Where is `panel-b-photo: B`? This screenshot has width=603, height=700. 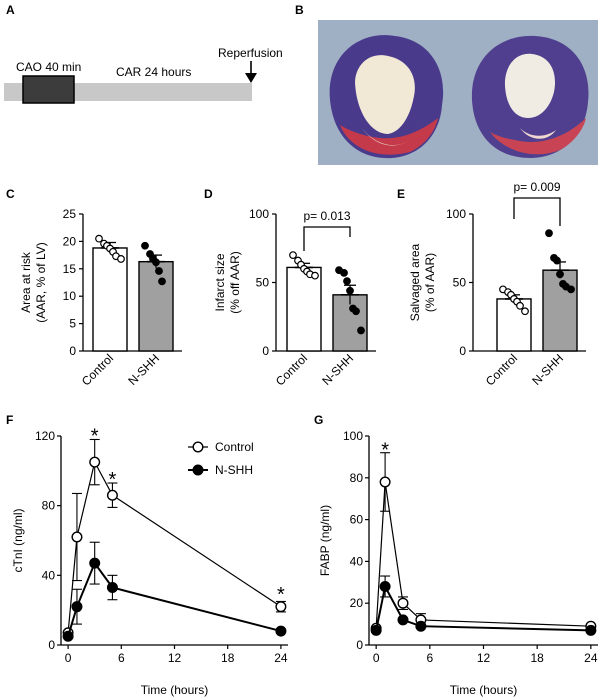 panel-b-photo: B is located at coordinates (446, 84).